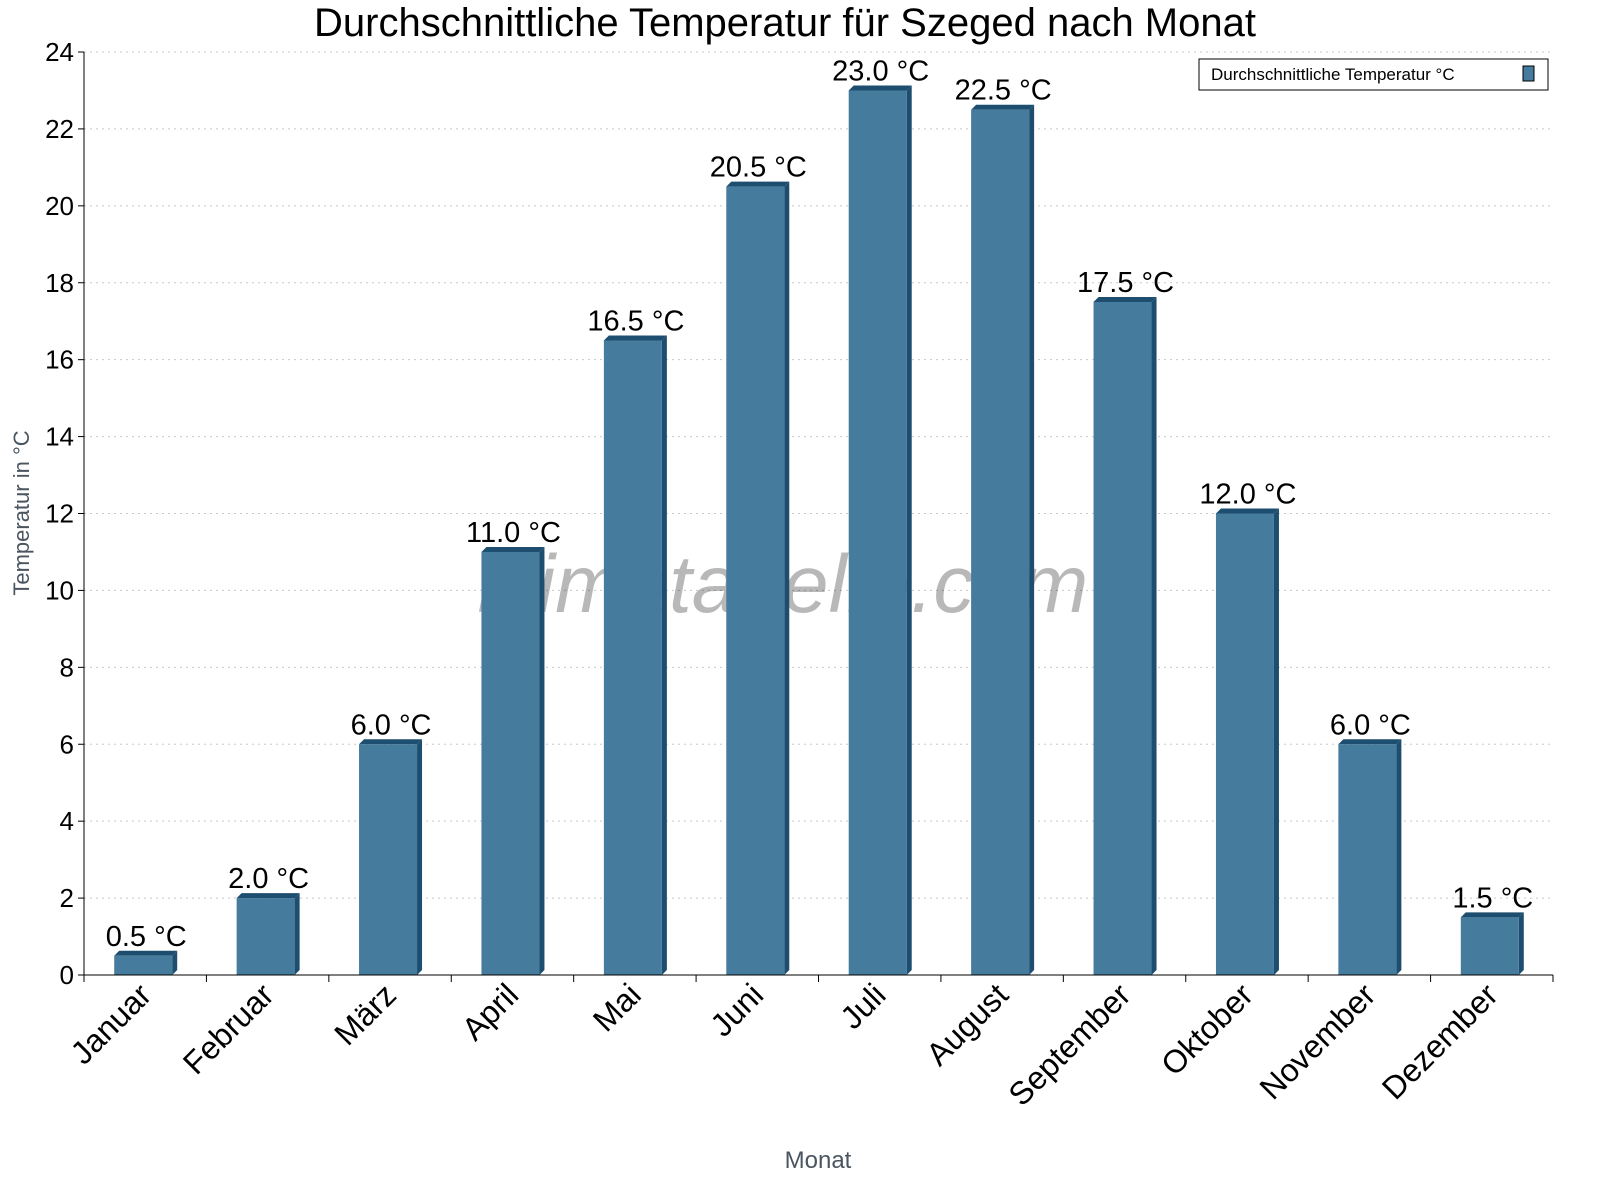  Describe the element at coordinates (1069, 1044) in the screenshot. I see `x-tick-label: September` at that location.